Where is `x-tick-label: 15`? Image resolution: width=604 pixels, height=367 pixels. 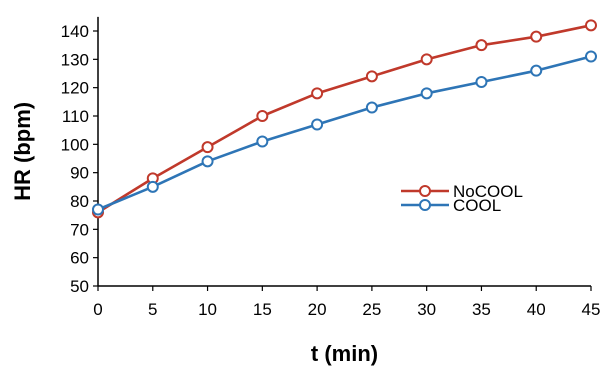
x-tick-label: 15 is located at coordinates (262, 309).